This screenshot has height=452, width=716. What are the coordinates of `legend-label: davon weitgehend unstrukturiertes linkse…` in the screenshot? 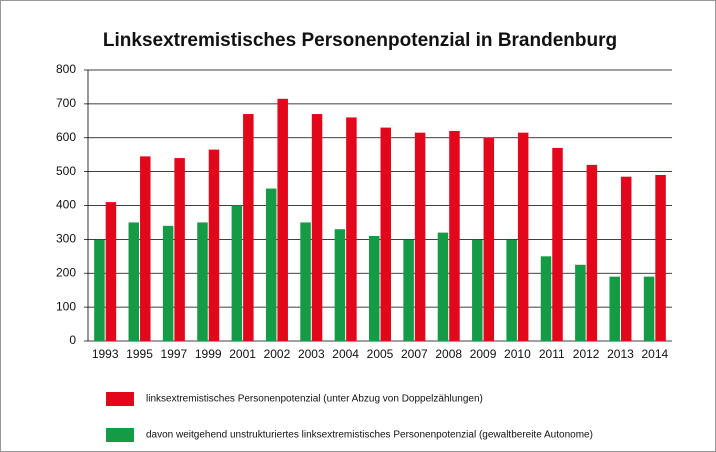 It's located at (369, 435).